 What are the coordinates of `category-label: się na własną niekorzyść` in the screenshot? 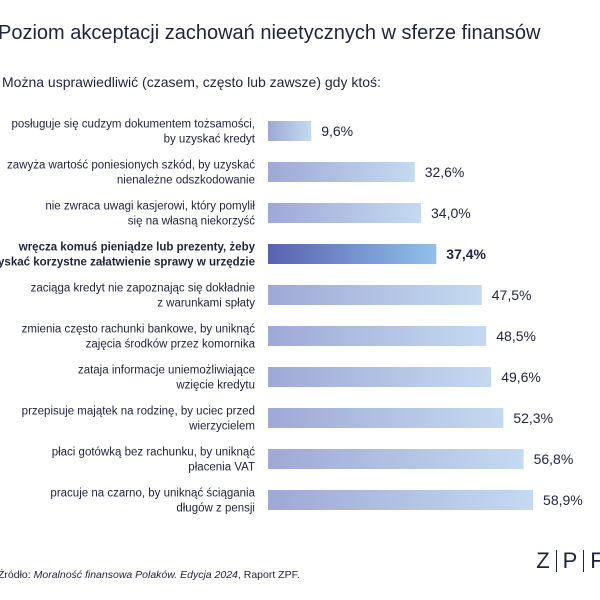 It's located at (191, 222).